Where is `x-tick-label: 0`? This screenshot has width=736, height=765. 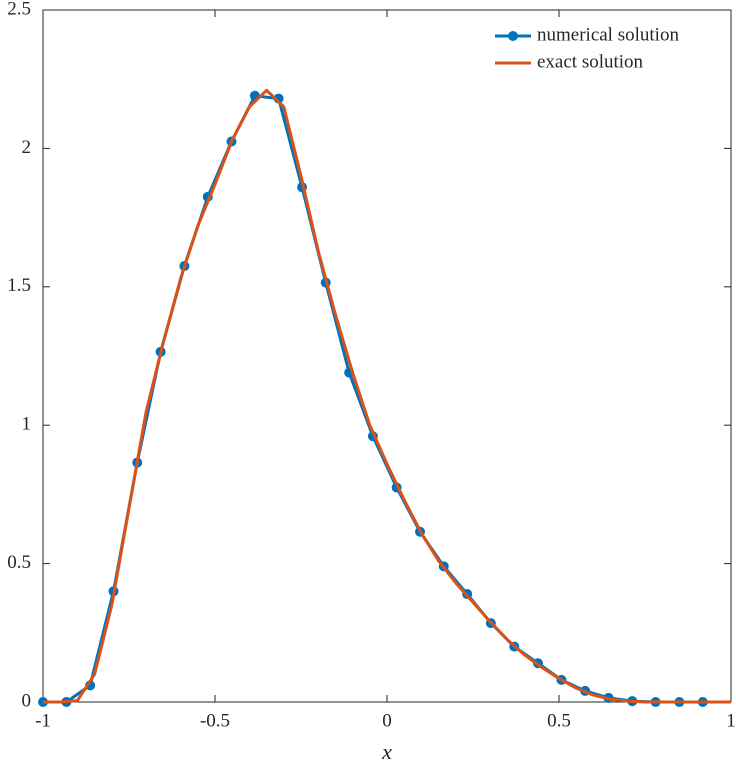 x-tick-label: 0 is located at coordinates (387, 720).